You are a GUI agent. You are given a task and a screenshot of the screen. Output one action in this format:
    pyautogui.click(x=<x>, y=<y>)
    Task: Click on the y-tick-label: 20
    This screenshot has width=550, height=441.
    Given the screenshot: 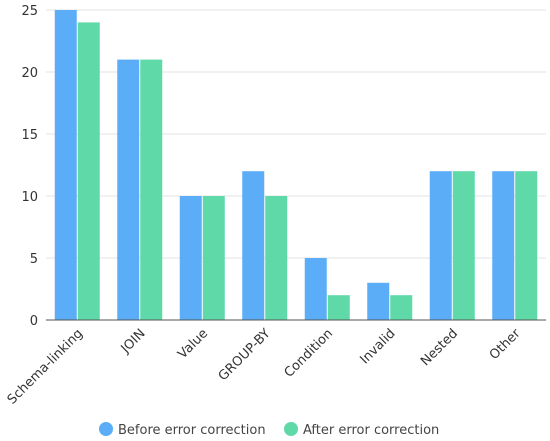 What is the action you would take?
    pyautogui.click(x=29, y=73)
    